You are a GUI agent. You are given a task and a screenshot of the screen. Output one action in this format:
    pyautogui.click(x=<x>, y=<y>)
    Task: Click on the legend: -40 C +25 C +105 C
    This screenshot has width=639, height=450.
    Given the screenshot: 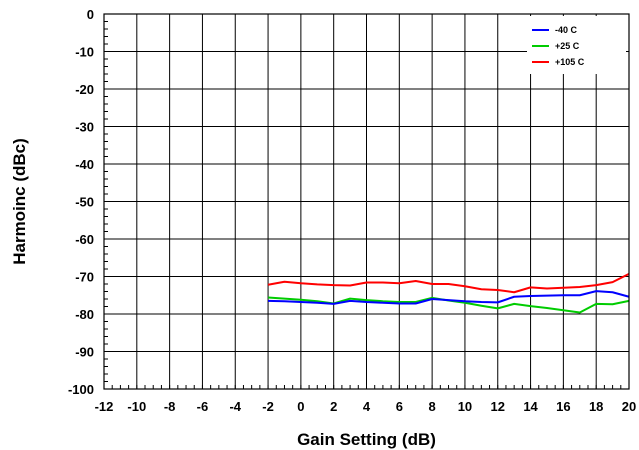 What is the action you would take?
    pyautogui.click(x=576, y=45)
    